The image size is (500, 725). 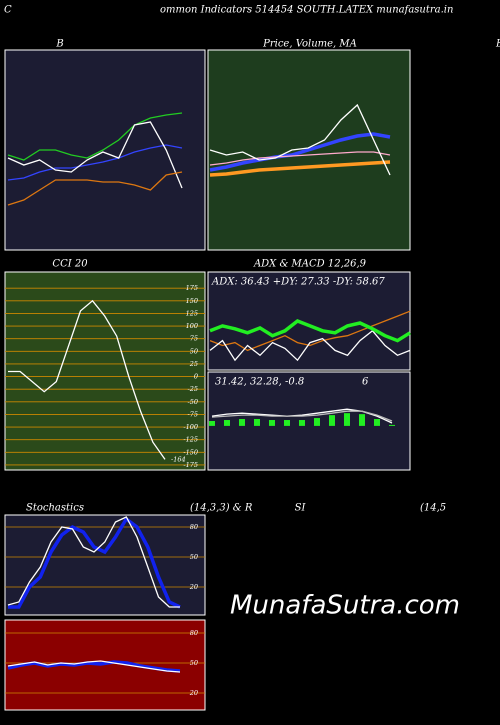 What do you see at coordinates (196, 377) in the screenshot?
I see `y-tick-label: 0` at bounding box center [196, 377].